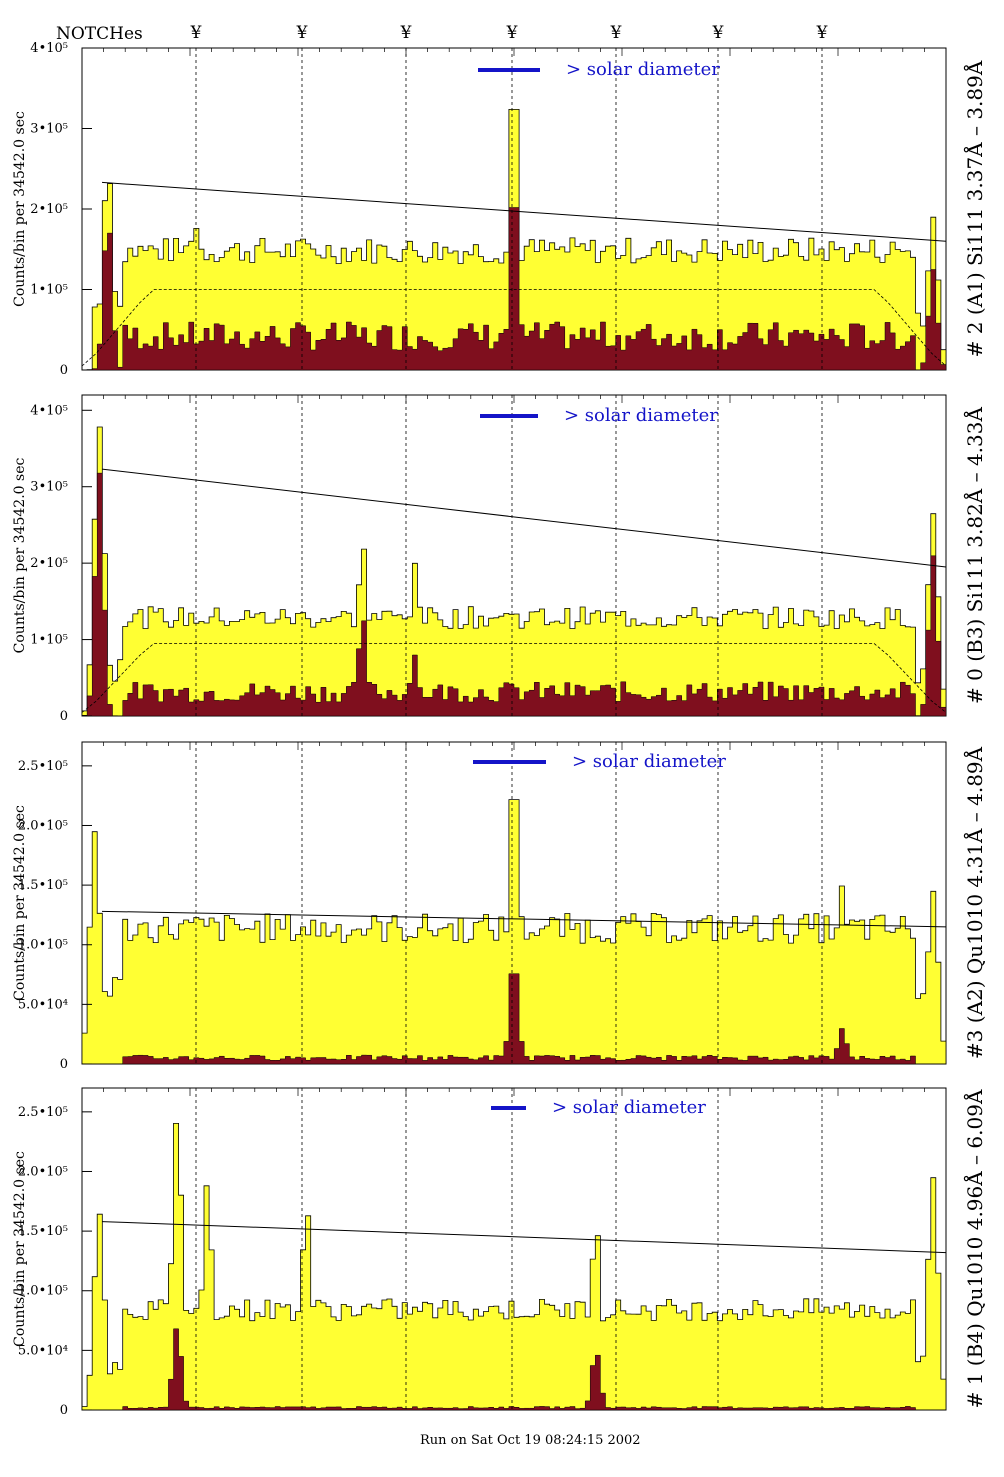  Describe the element at coordinates (99, 34) in the screenshot. I see `notches-label: NOTCHes` at that location.